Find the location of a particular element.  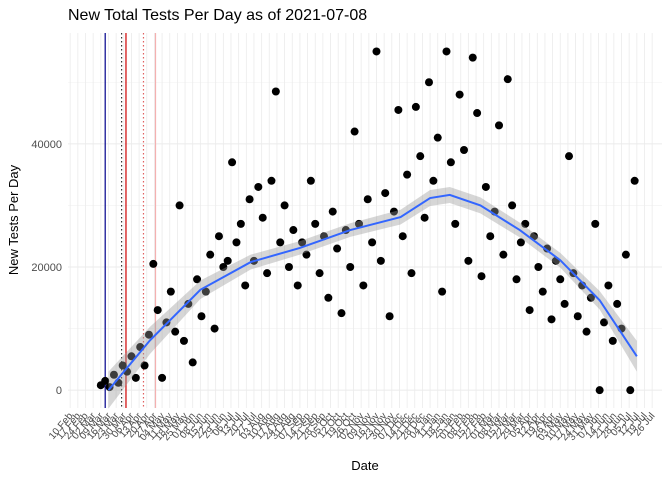

chart-title: New Total Tests Per Day as of 2021-07-08 is located at coordinates (217, 15).